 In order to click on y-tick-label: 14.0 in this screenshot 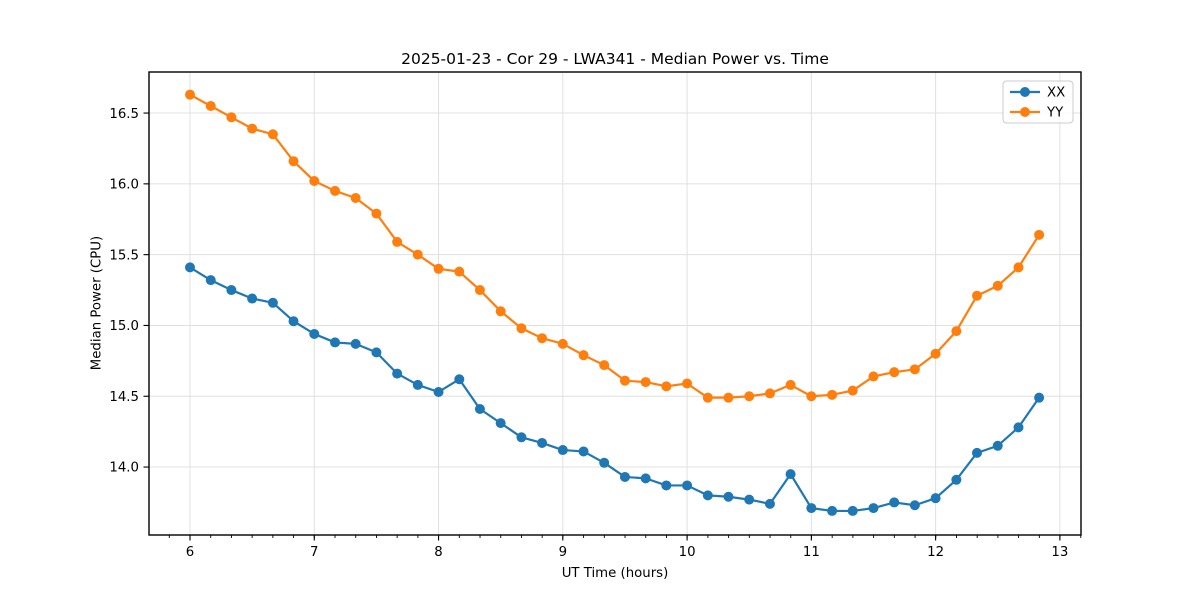, I will do `click(124, 468)`.